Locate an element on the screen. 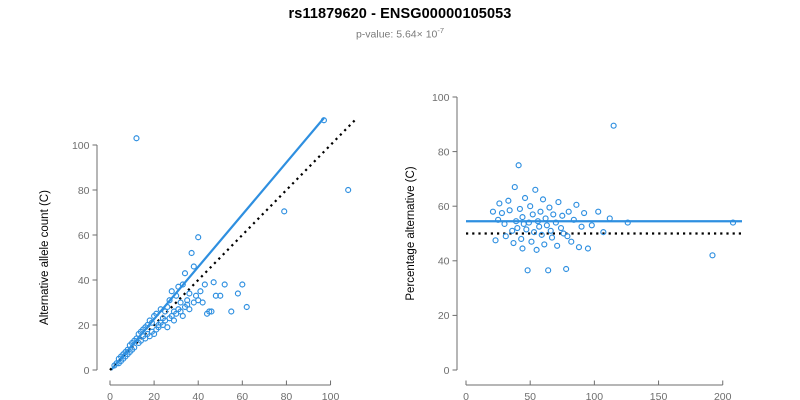 This screenshot has width=800, height=400. x-tick-label: 0 is located at coordinates (110, 395).